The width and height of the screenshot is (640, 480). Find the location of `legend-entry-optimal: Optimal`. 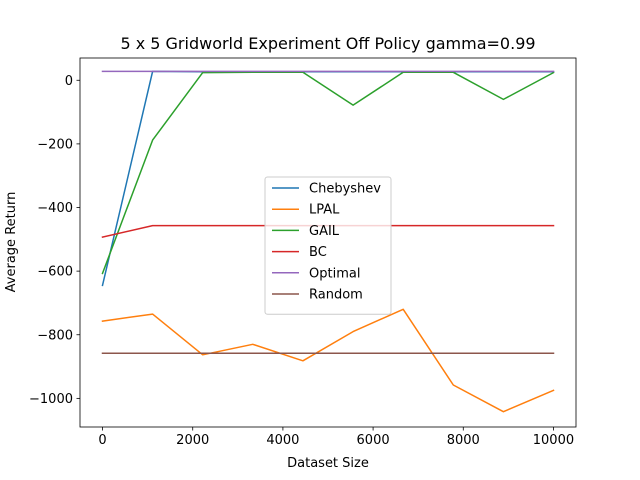

legend-entry-optimal: Optimal is located at coordinates (334, 273).